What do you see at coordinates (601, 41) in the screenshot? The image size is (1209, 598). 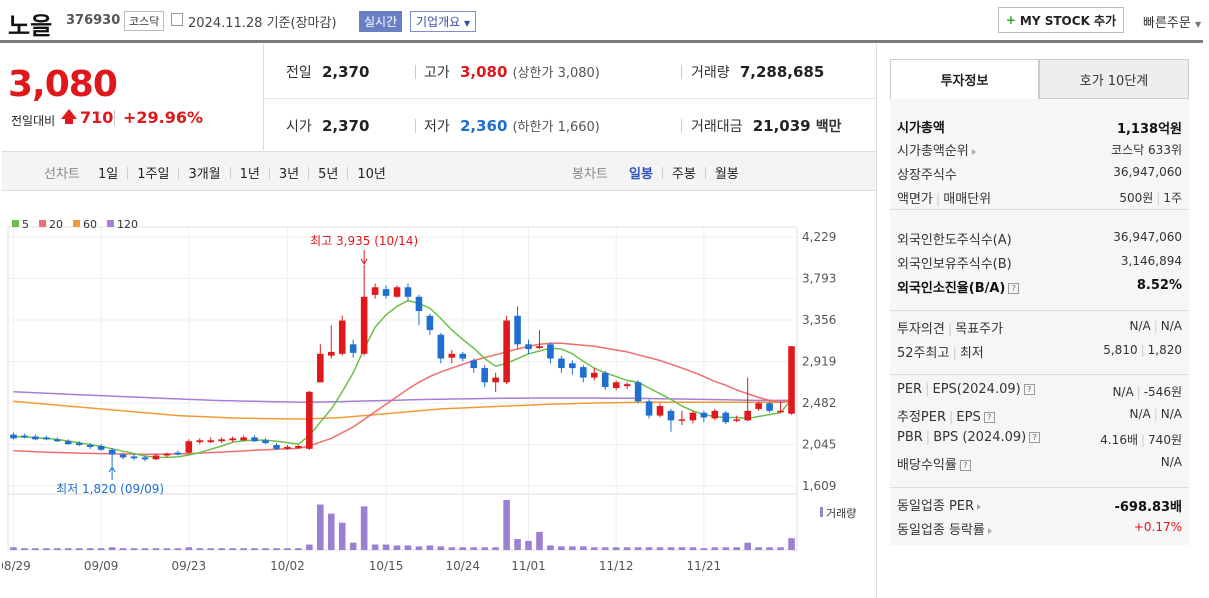 I see `header-divider` at bounding box center [601, 41].